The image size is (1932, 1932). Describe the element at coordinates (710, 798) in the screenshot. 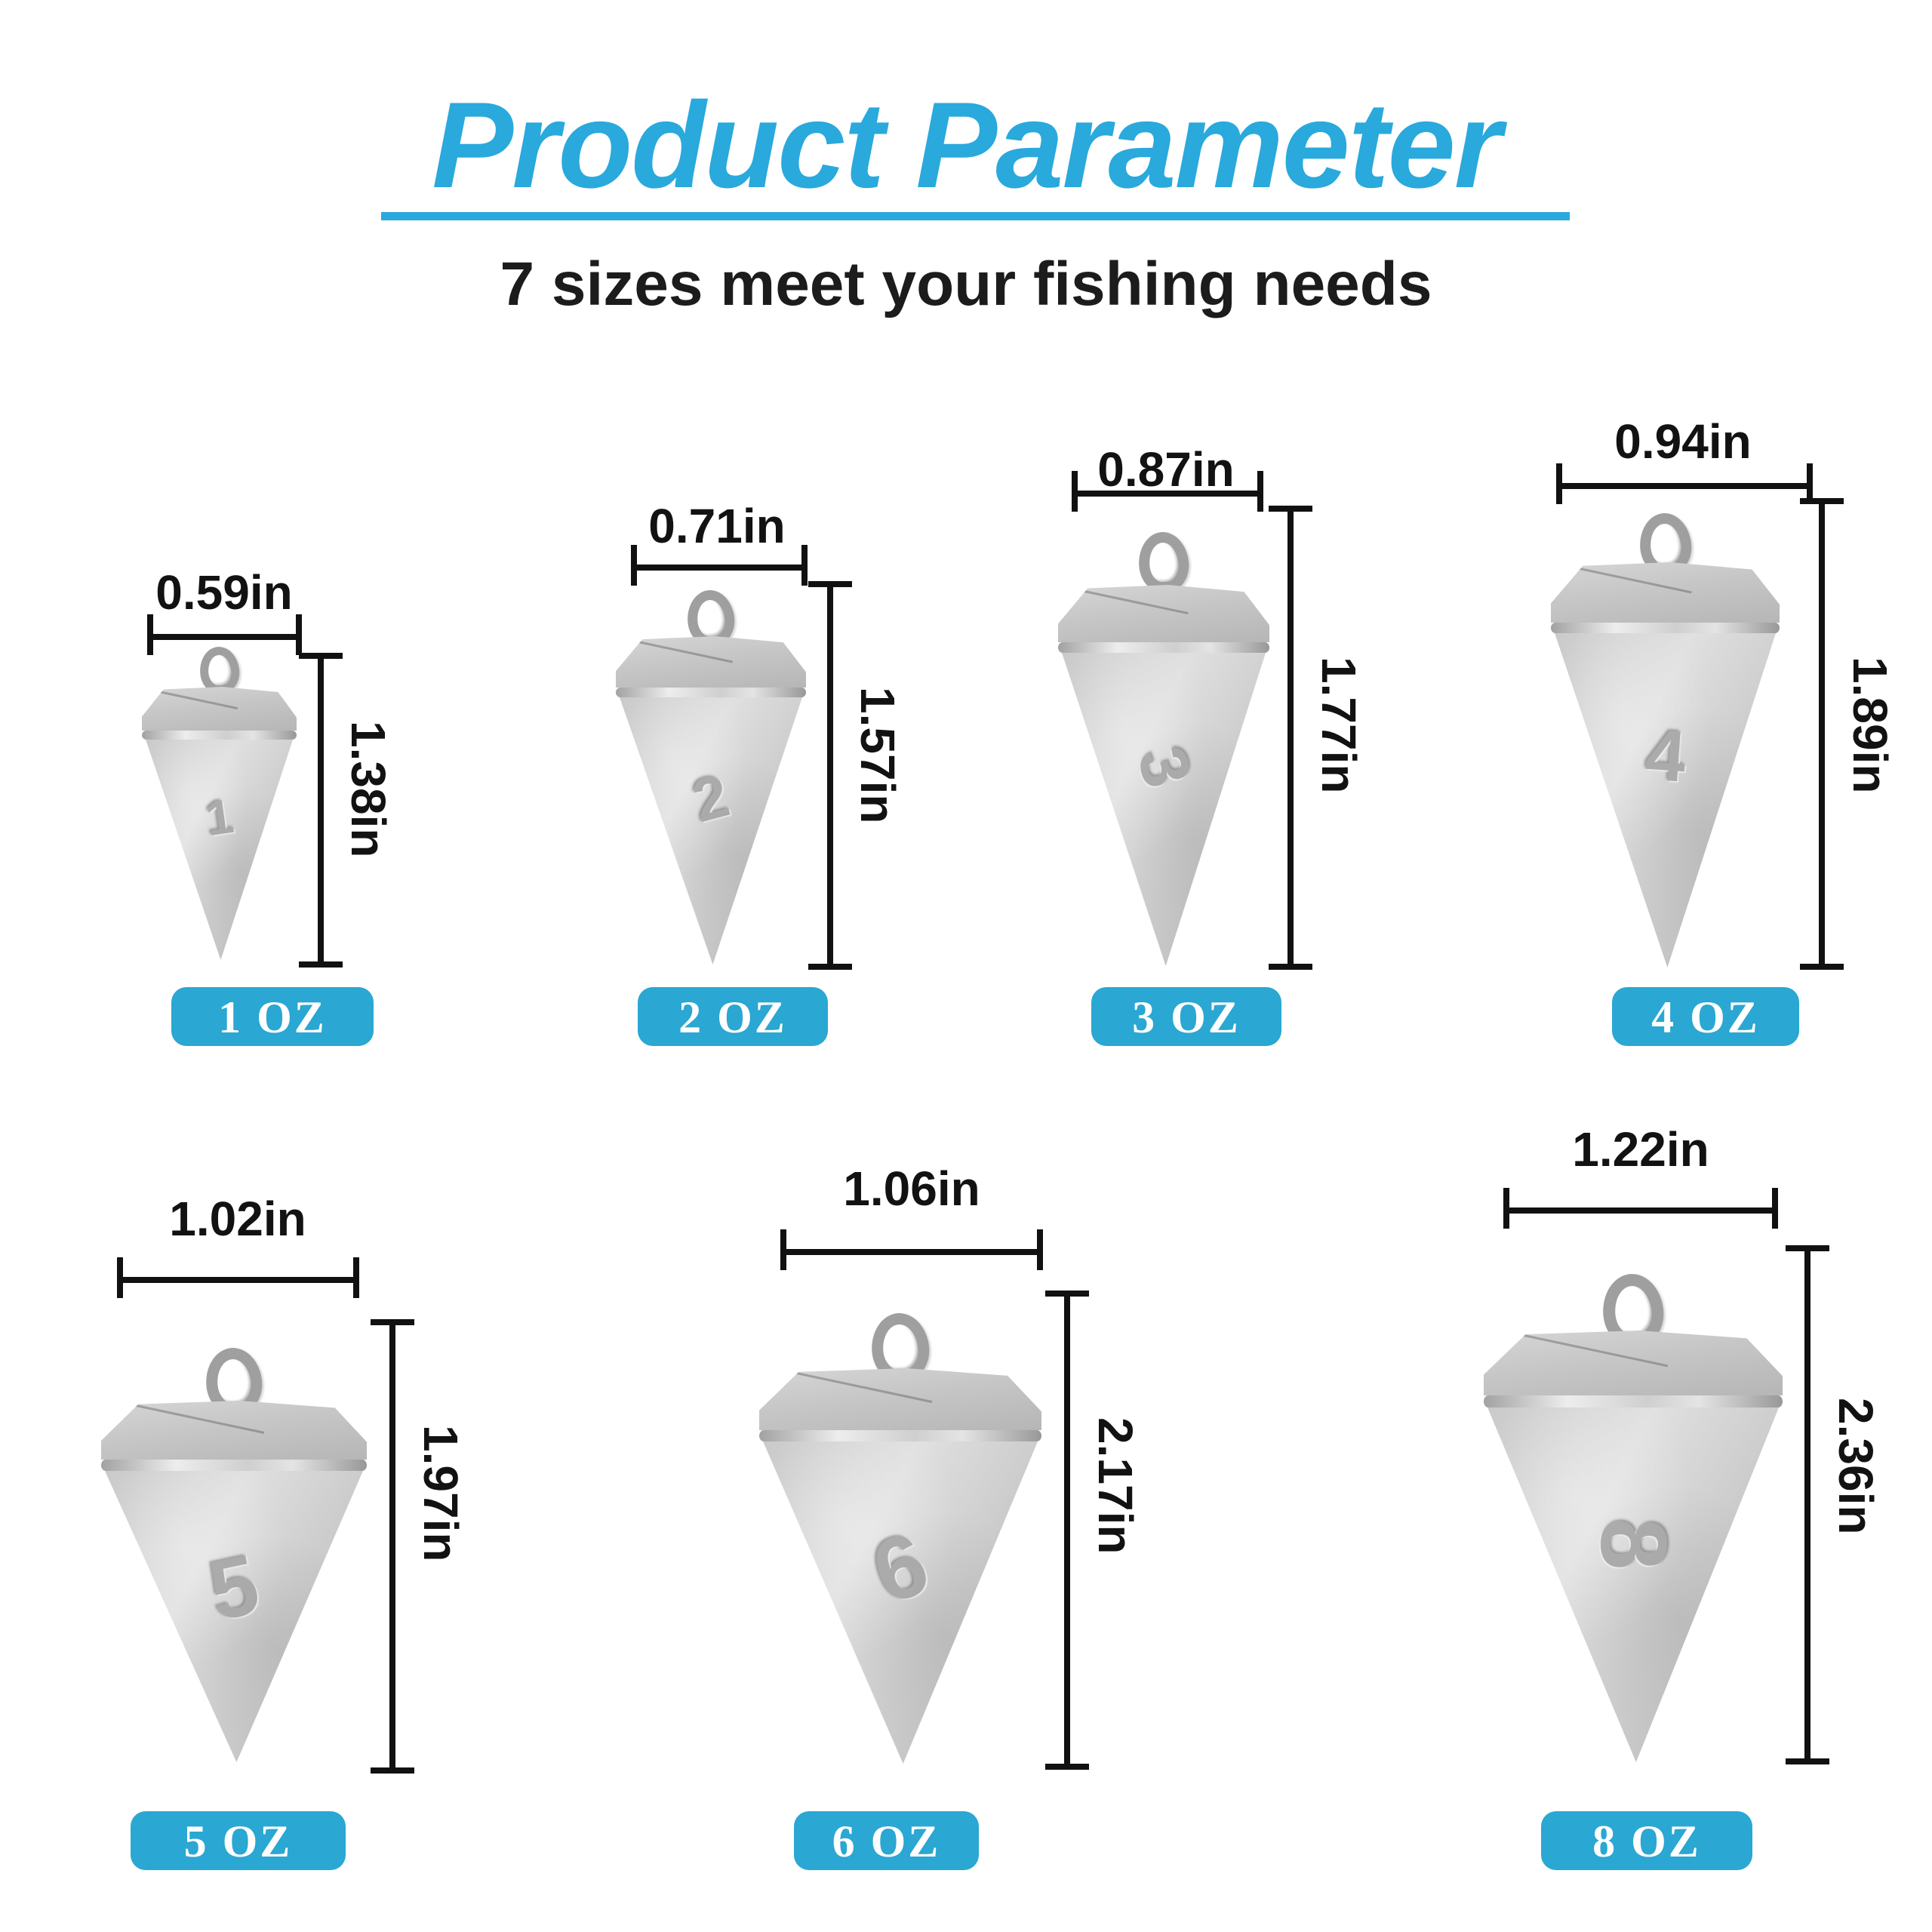

I see `engraved-weight-number: 2` at that location.